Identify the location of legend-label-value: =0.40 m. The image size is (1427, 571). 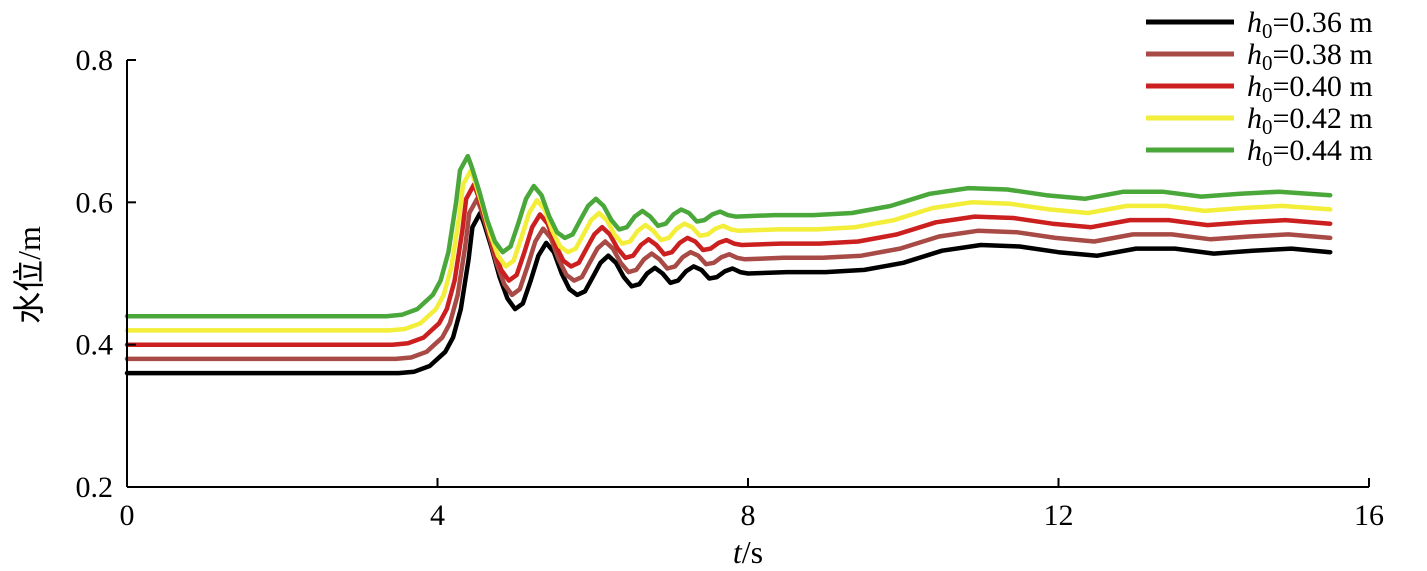
(1323, 86).